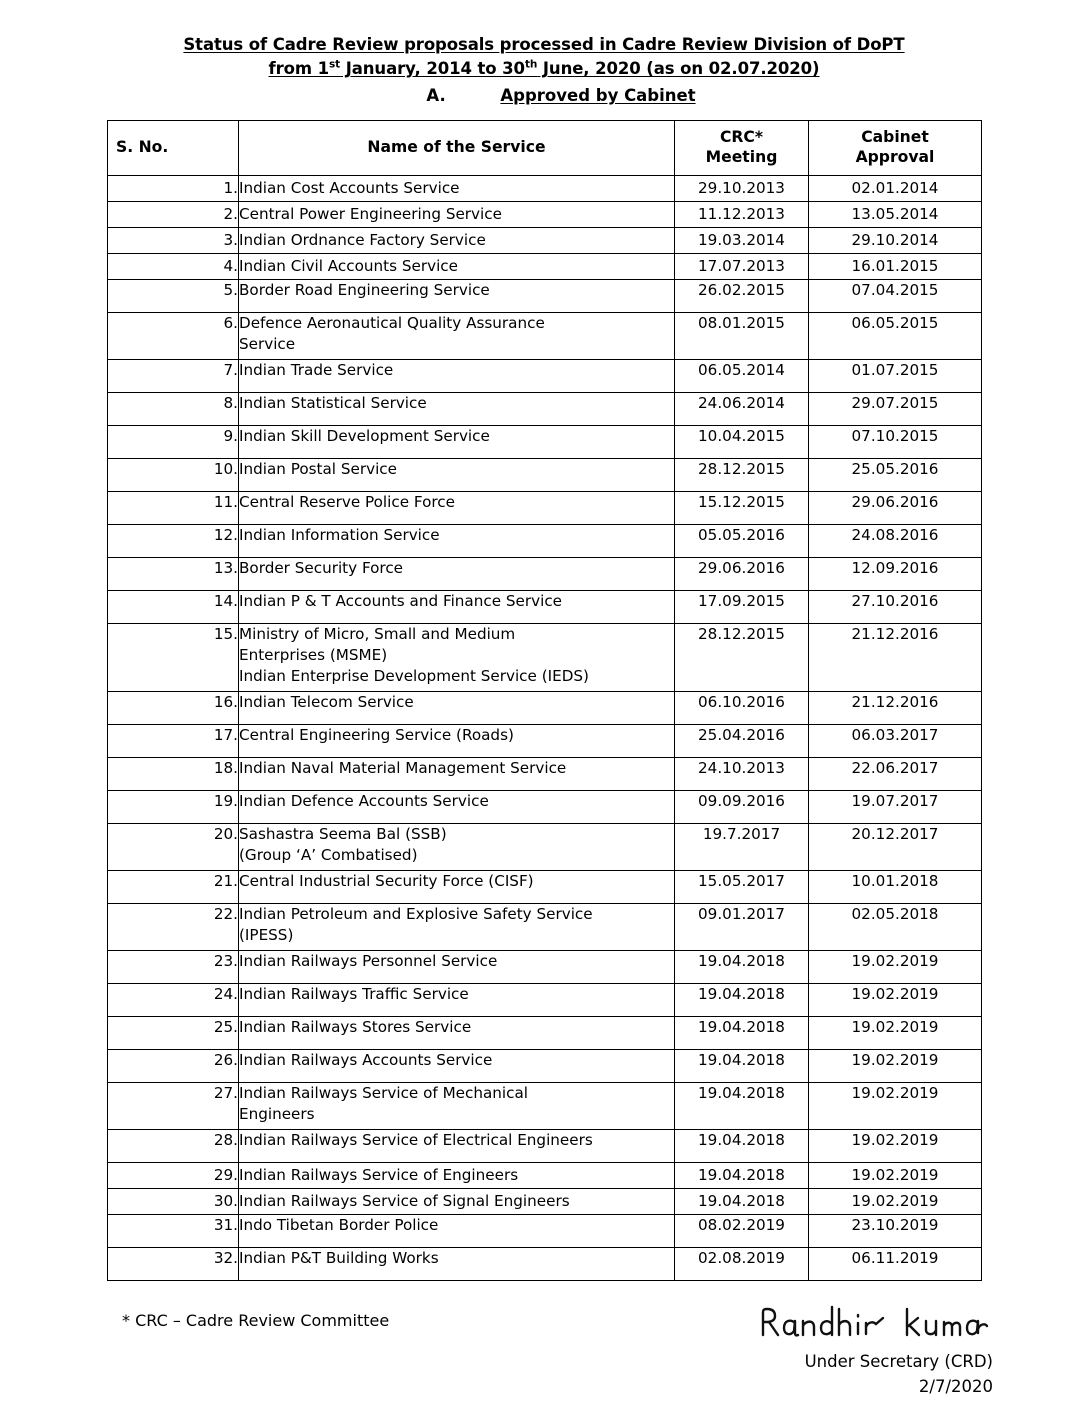 This screenshot has width=1088, height=1423. What do you see at coordinates (895, 157) in the screenshot?
I see `cabinet-header-line-2: Approval` at bounding box center [895, 157].